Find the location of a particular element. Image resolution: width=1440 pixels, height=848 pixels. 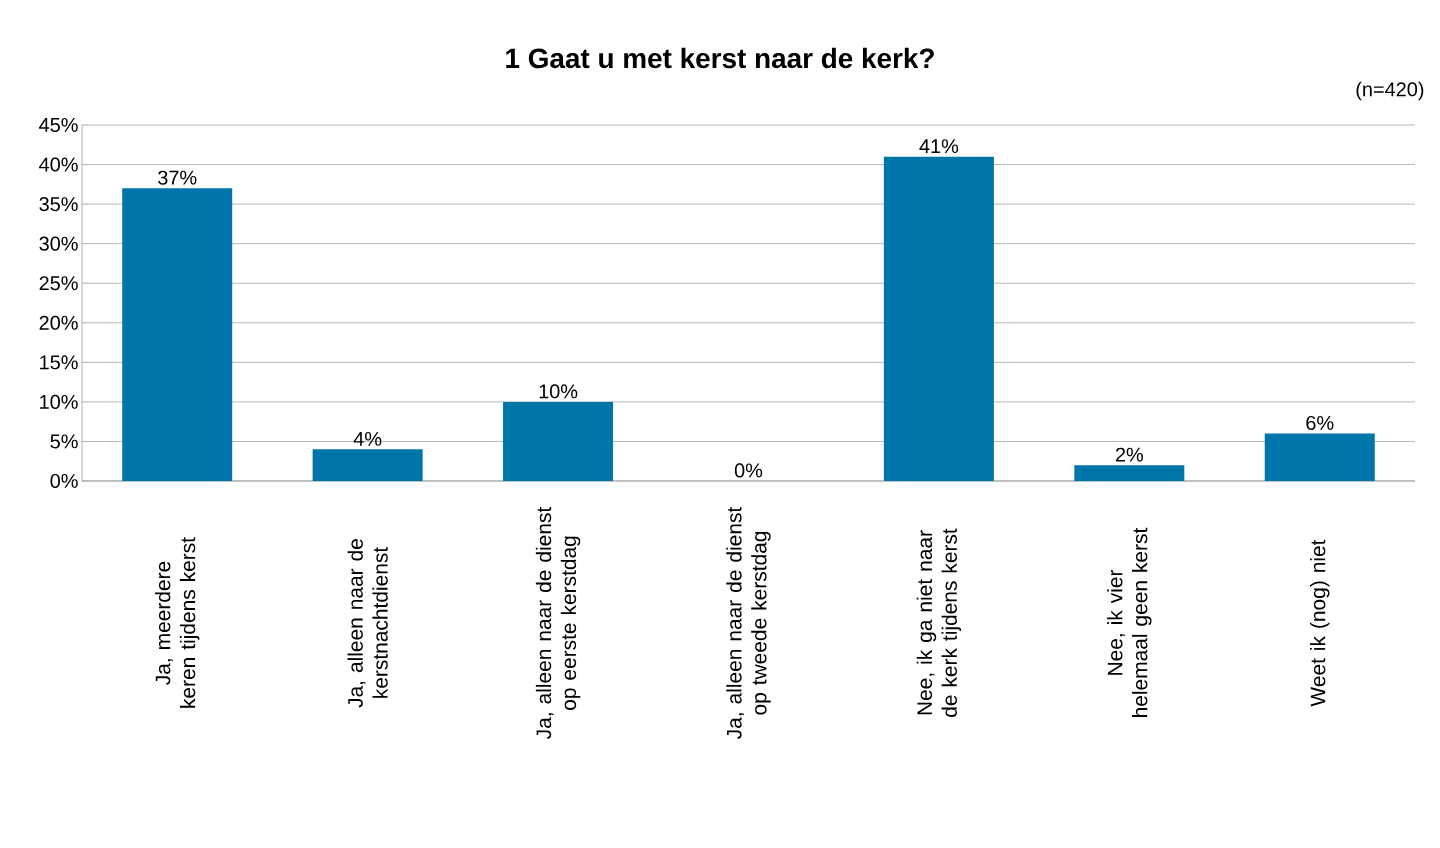

chart-title: 1 Gaat u met kerst naar de kerk? is located at coordinates (720, 58).